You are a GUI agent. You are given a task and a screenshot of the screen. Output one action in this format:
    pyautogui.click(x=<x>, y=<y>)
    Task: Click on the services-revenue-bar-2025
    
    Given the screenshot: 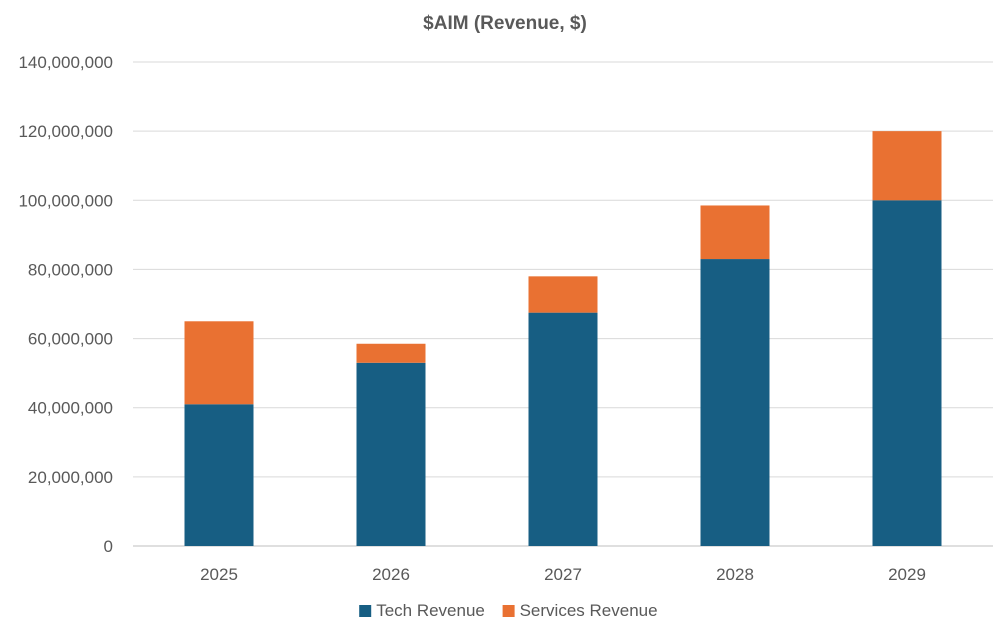 What is the action you would take?
    pyautogui.click(x=219, y=363)
    